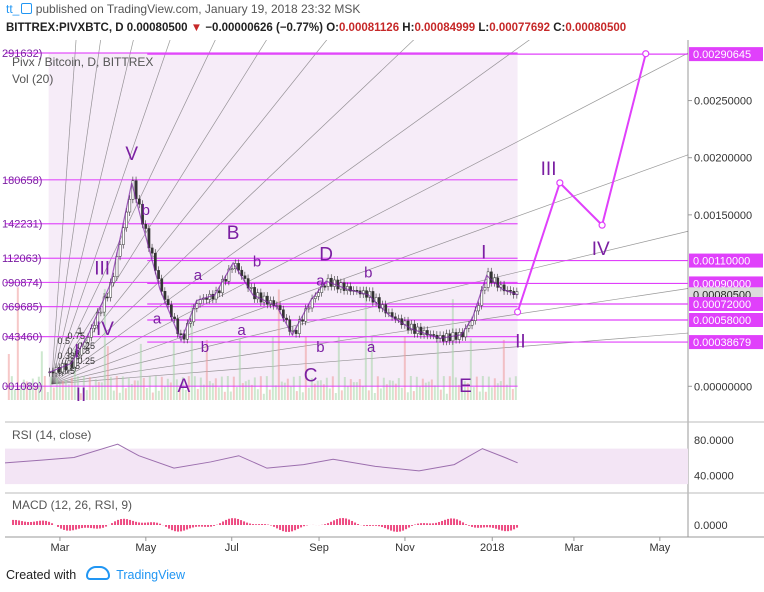 This screenshot has width=764, height=592. Describe the element at coordinates (86, 361) in the screenshot. I see `fan-scale-label: 0.25` at that location.